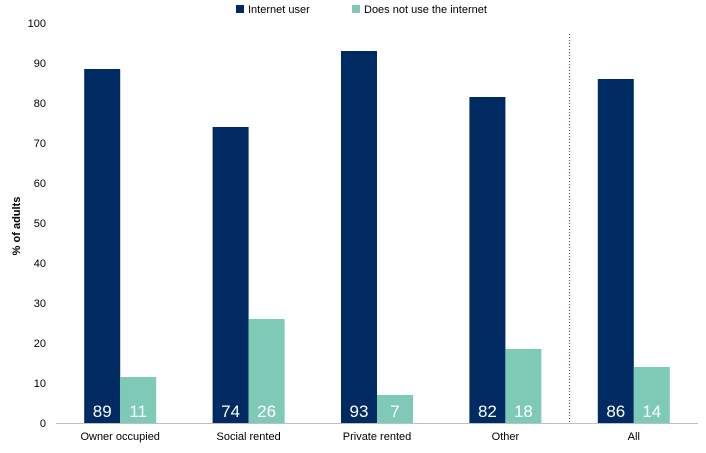 The width and height of the screenshot is (706, 453). Describe the element at coordinates (102, 411) in the screenshot. I see `data-label-internet-user-owner-occupied: 89` at that location.